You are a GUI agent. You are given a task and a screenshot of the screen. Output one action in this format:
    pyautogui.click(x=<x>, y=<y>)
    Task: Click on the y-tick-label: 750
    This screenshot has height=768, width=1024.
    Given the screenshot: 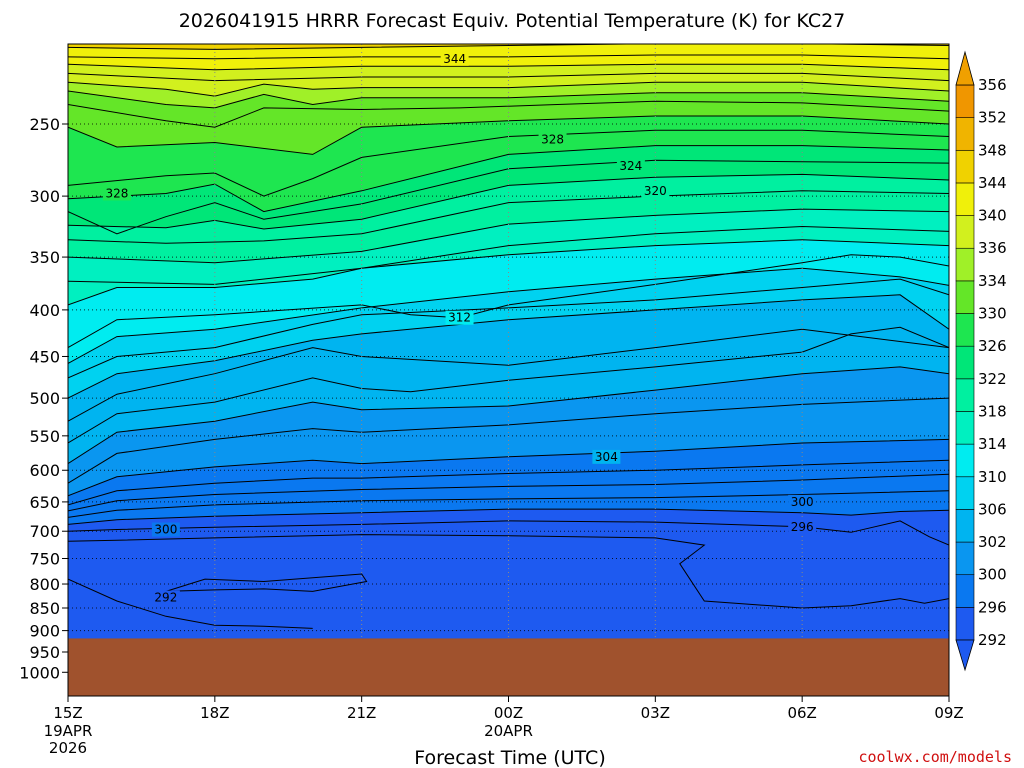 What is the action you would take?
    pyautogui.click(x=44, y=559)
    